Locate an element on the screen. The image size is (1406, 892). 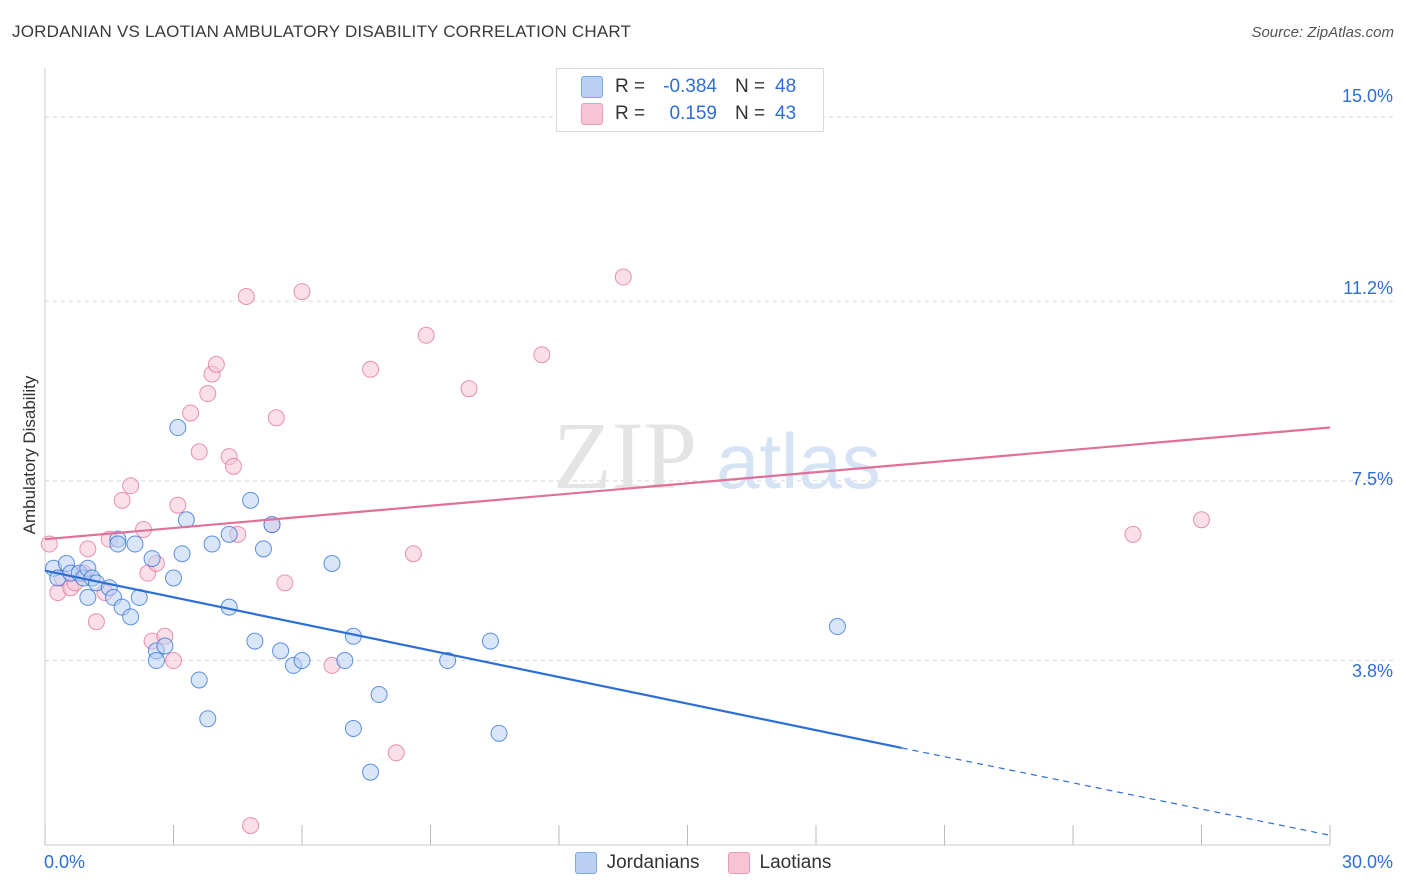
legend-item-laotians: Laotians is located at coordinates (779, 863).